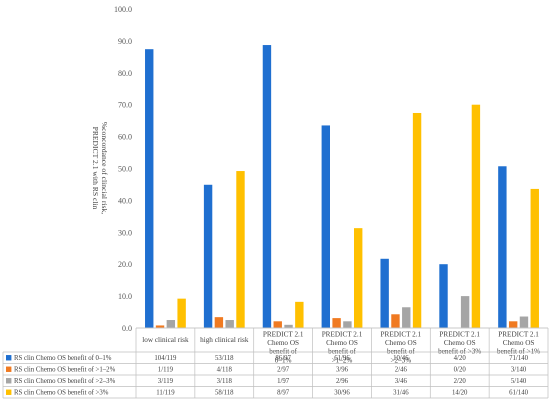 The image size is (550, 405). I want to click on y-tick-label: 60.0, so click(125, 137).